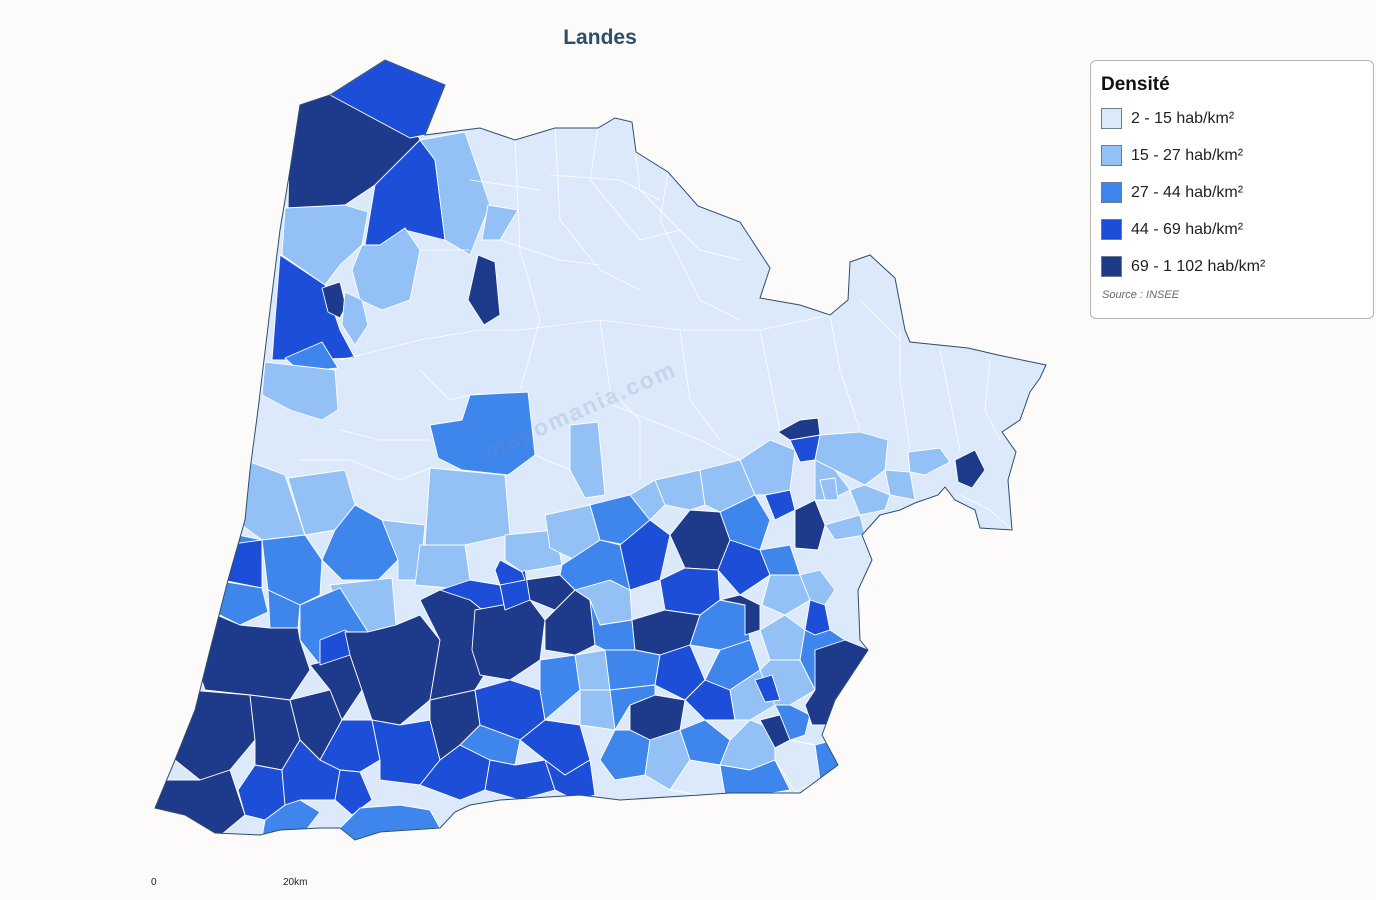  What do you see at coordinates (1187, 155) in the screenshot?
I see `legend-label: 15 - 27 hab/km²` at bounding box center [1187, 155].